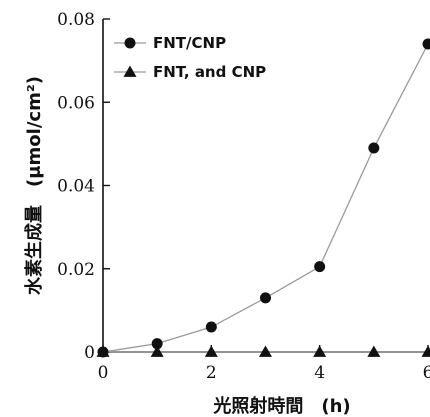  What do you see at coordinates (426, 373) in the screenshot?
I see `x-tick-label-3: 6` at bounding box center [426, 373].